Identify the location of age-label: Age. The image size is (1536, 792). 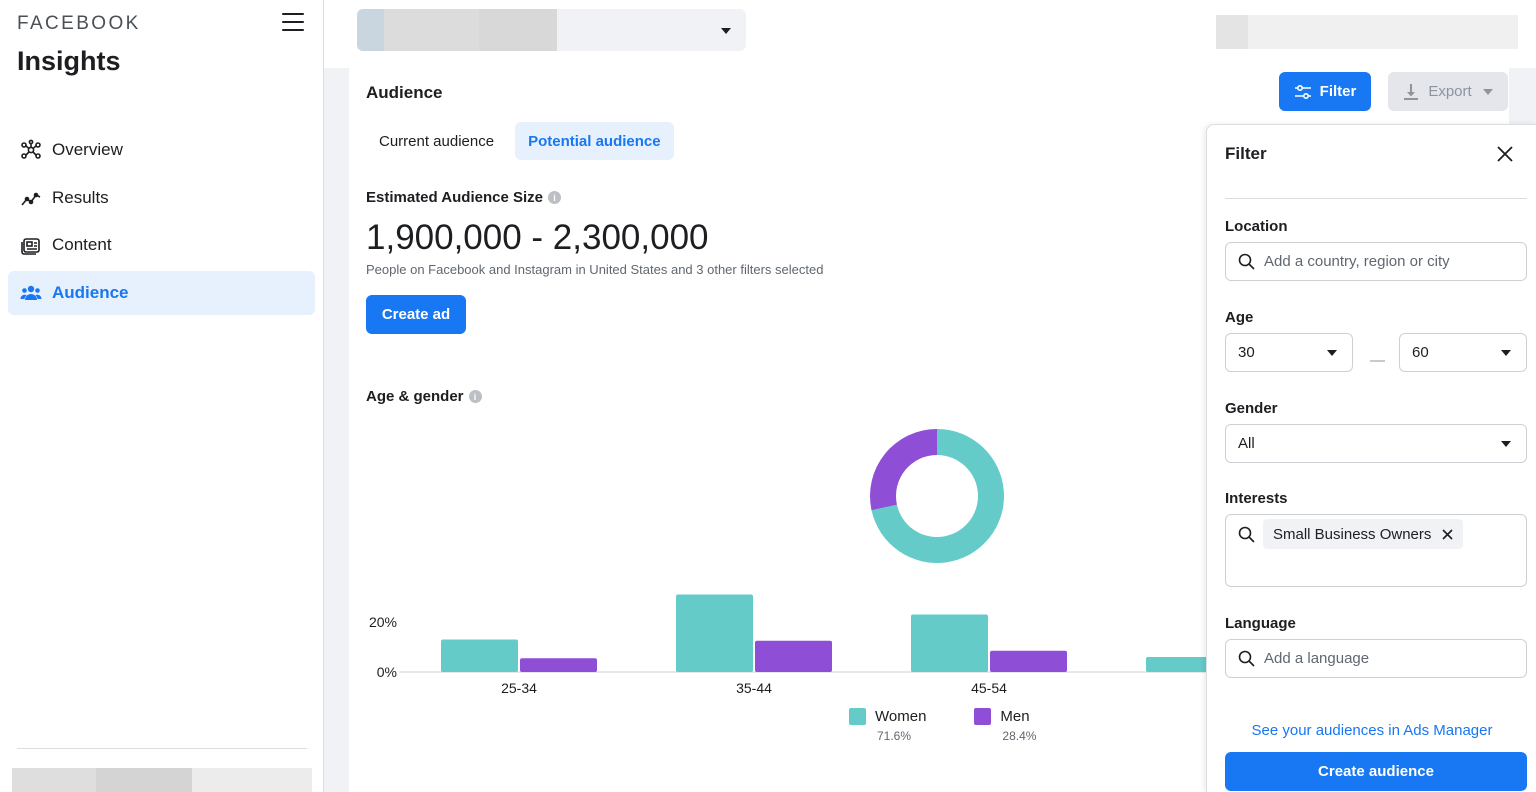
(1239, 317).